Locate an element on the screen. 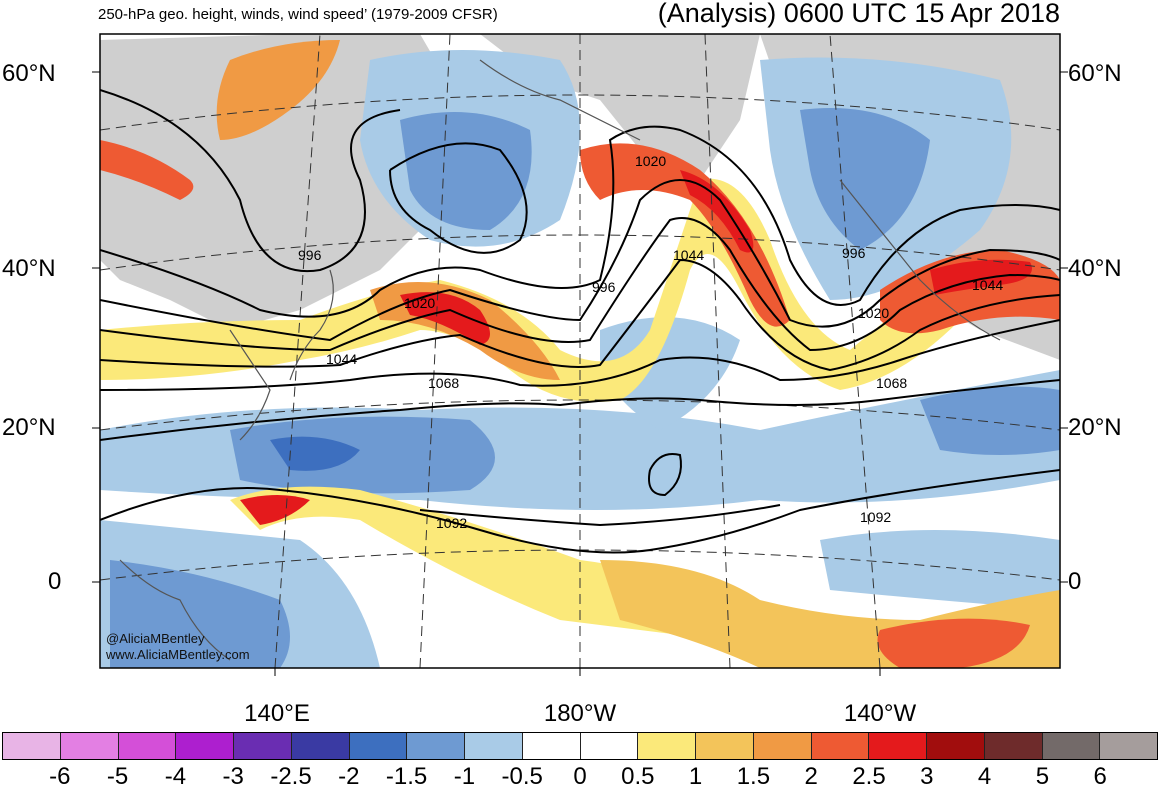 The image size is (1160, 791). lat-label-left: 0 is located at coordinates (55, 581).